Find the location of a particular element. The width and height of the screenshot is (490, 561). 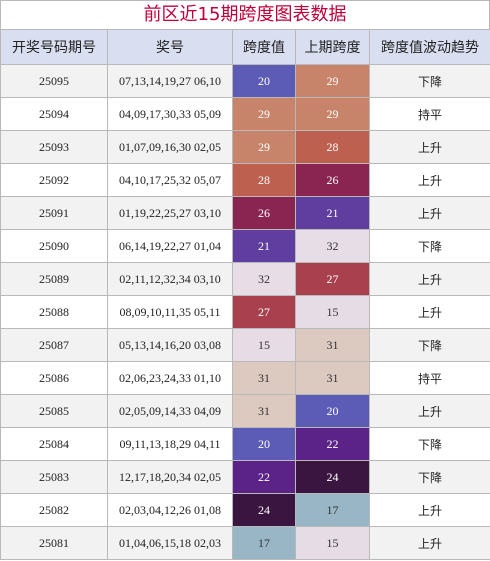

span-cell: 27 is located at coordinates (264, 312).